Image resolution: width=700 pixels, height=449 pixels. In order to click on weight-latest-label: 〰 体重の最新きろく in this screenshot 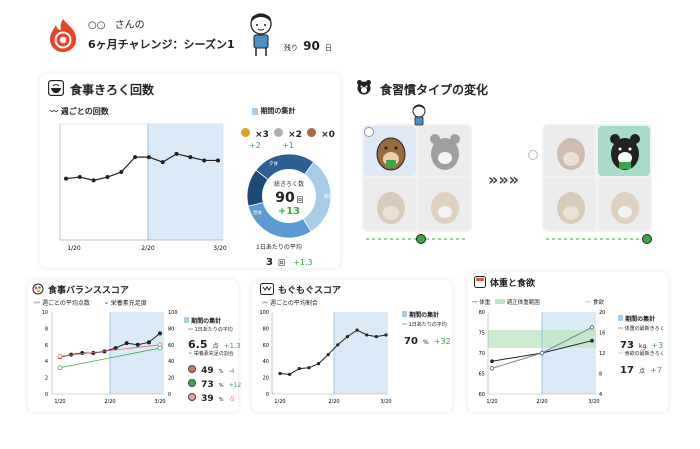, I will do `click(641, 329)`.